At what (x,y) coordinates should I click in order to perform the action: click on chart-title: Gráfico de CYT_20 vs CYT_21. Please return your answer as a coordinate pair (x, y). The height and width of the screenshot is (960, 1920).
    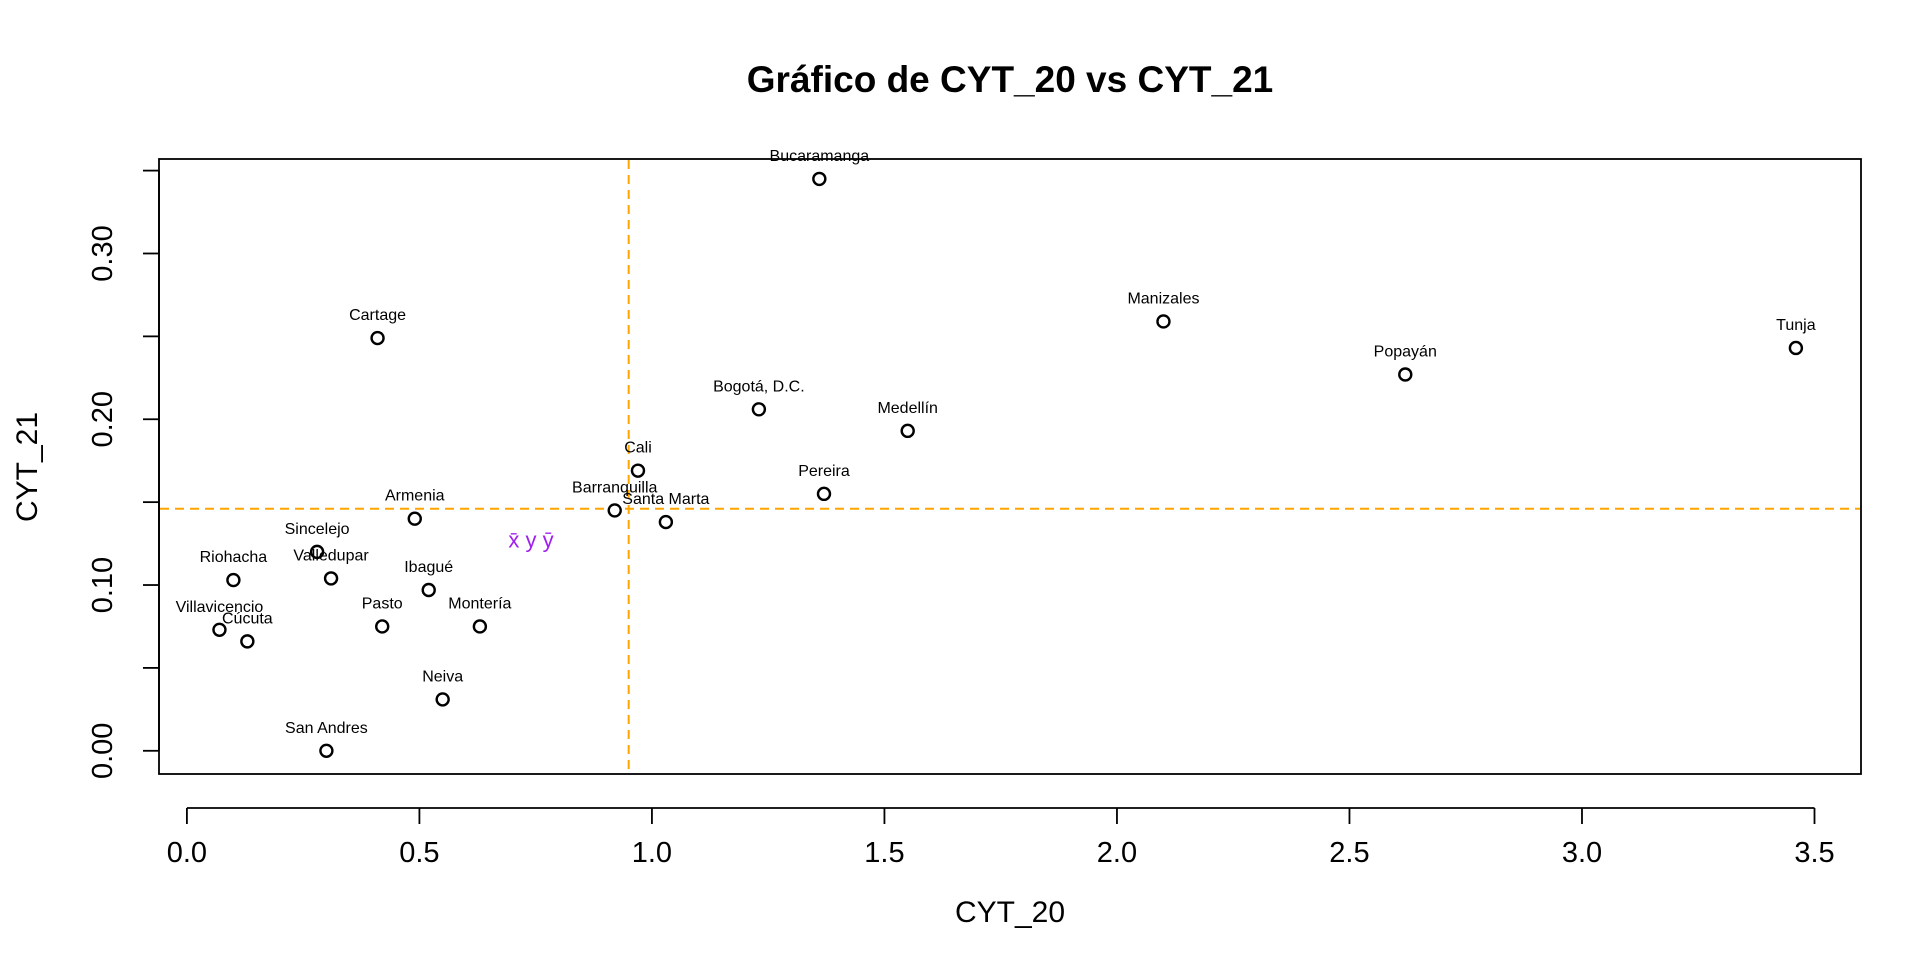
    Looking at the image, I should click on (1010, 79).